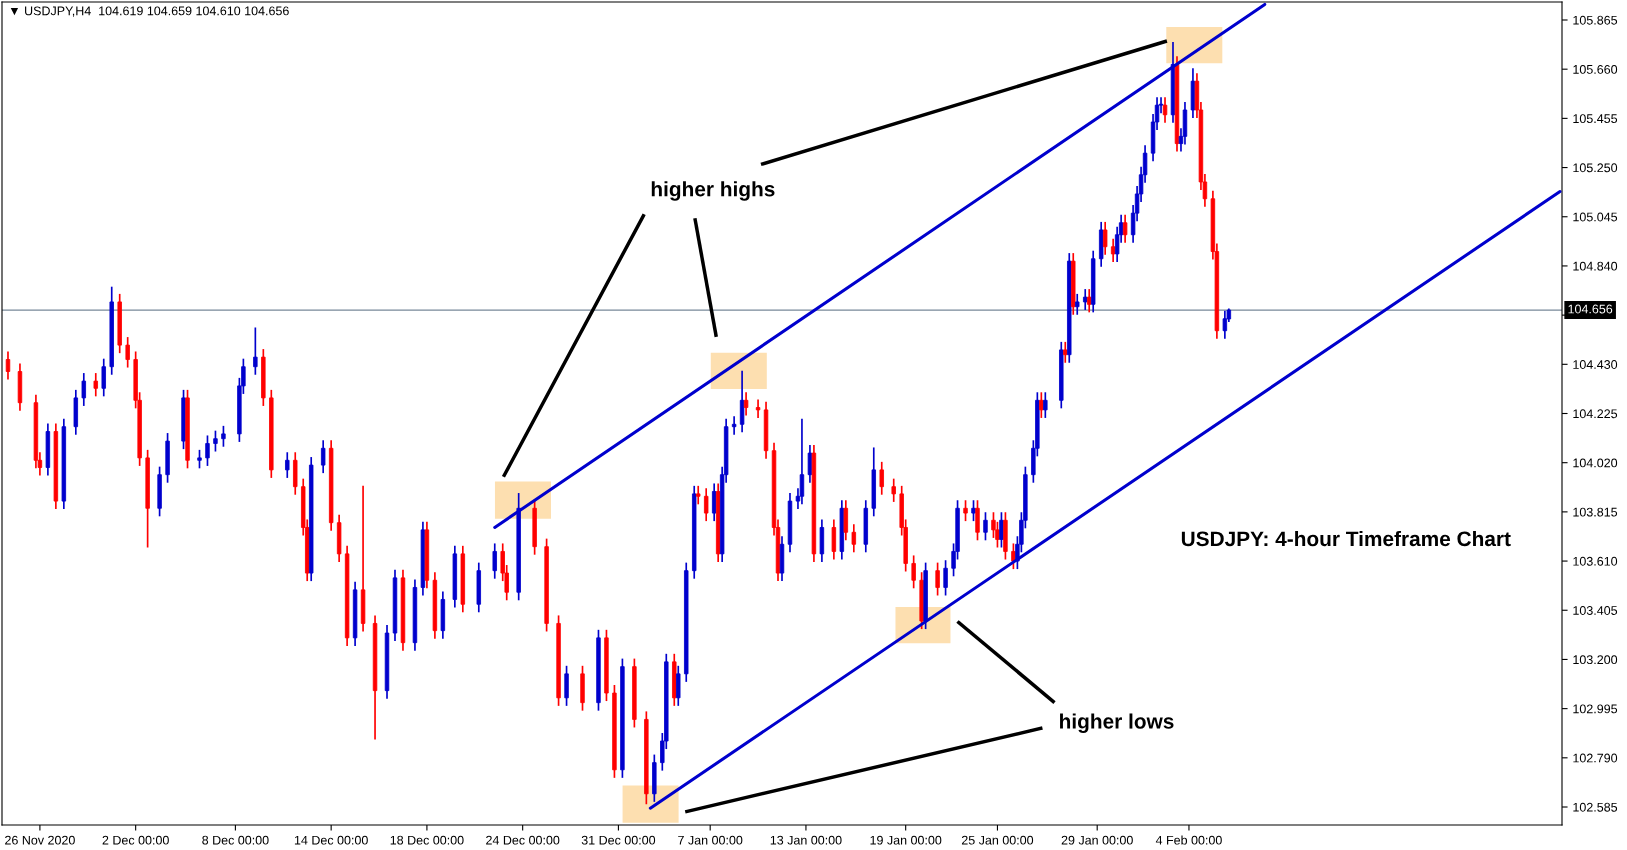  I want to click on y-tick-label: 105.045, so click(1595, 217).